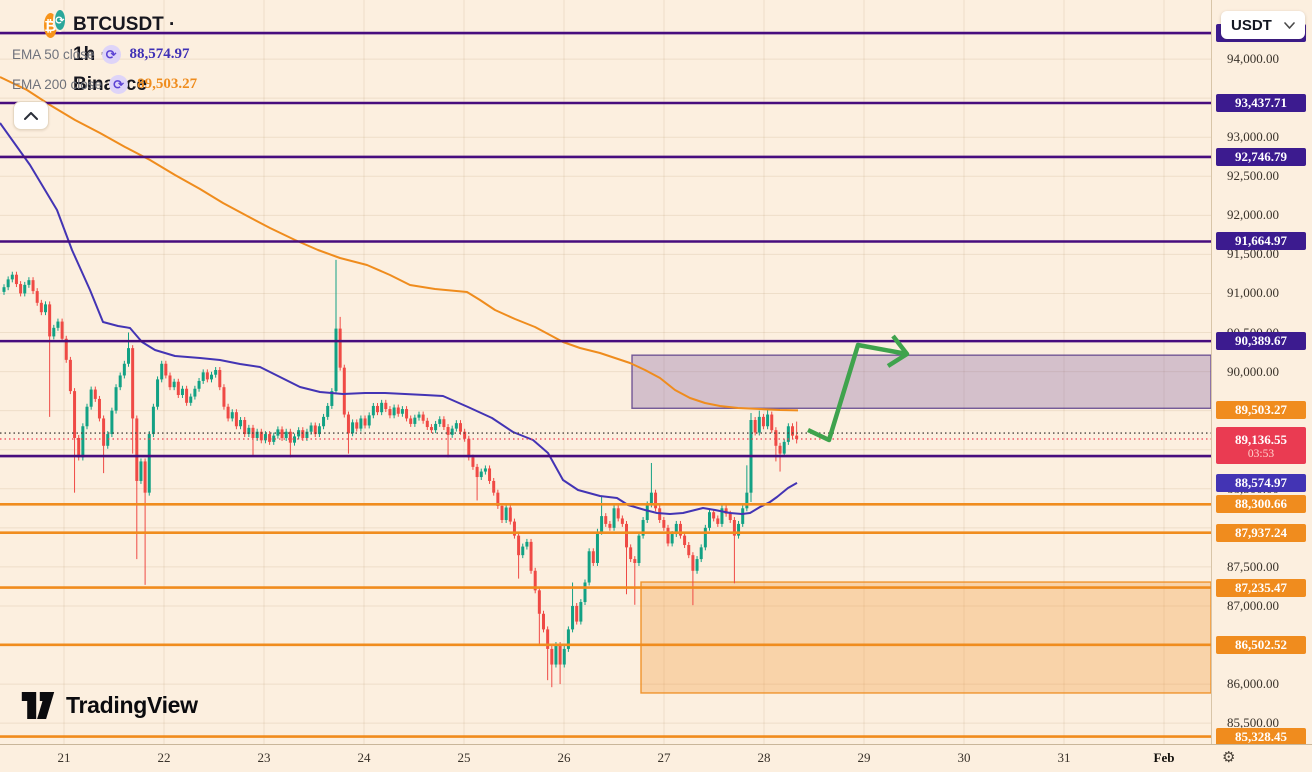  What do you see at coordinates (1253, 723) in the screenshot?
I see `price-tick-label: 85,500.00` at bounding box center [1253, 723].